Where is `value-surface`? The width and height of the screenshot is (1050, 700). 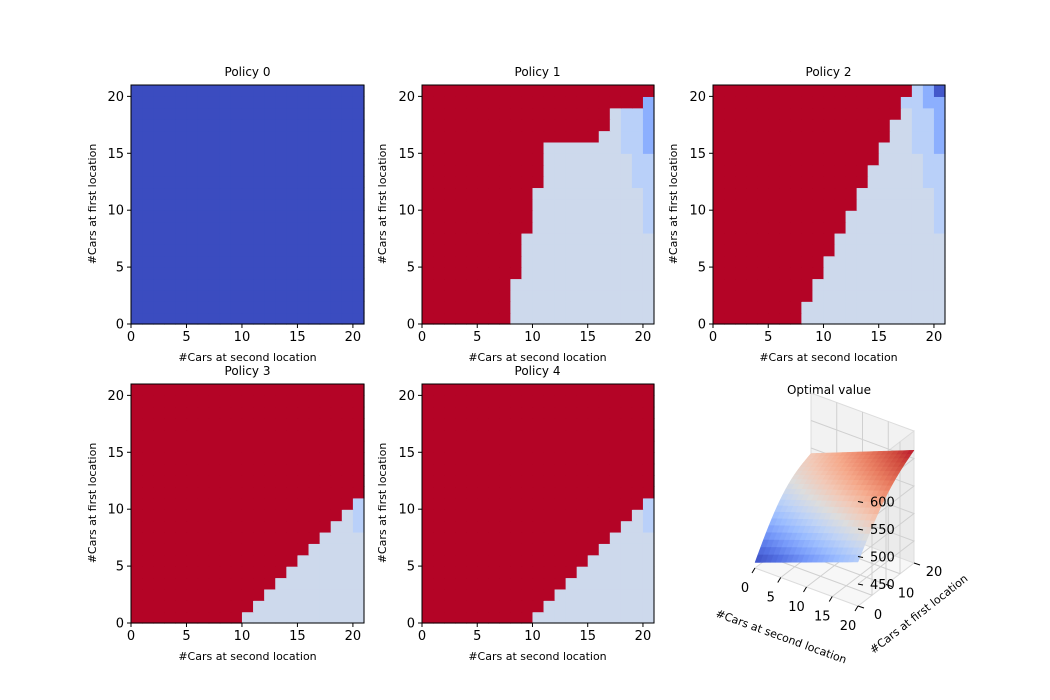
value-surface is located at coordinates (834, 506).